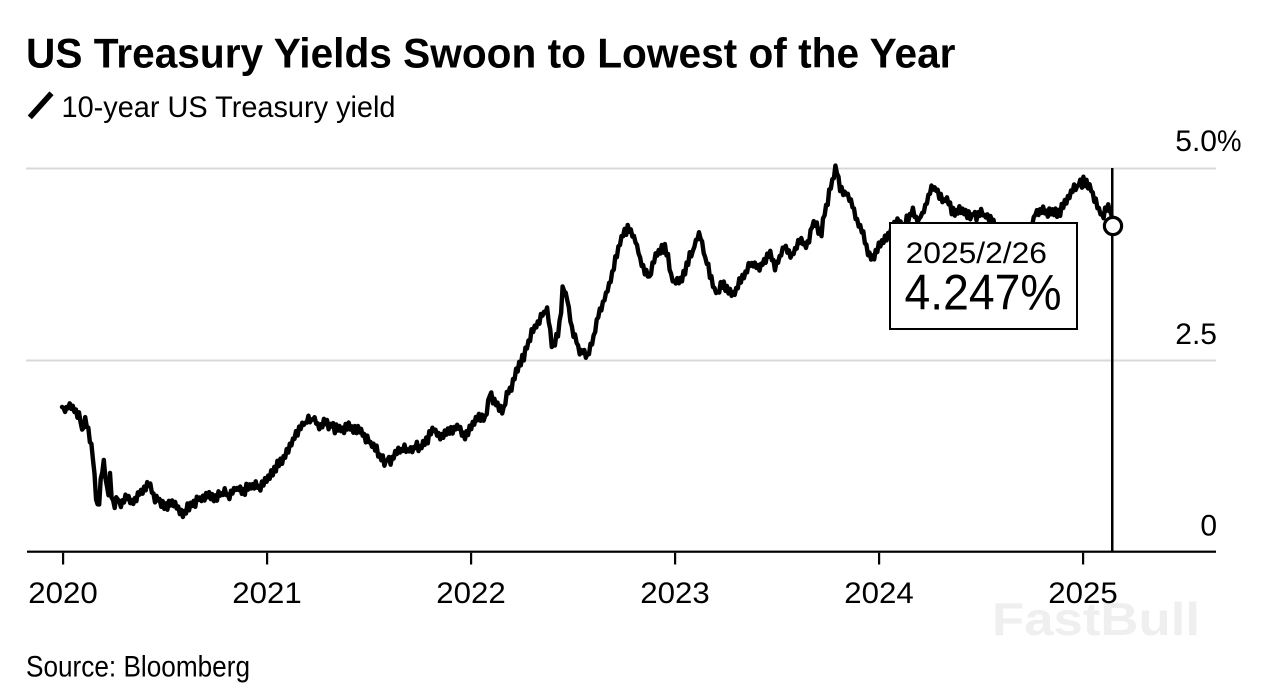  I want to click on svg-text: 2024, so click(879, 593).